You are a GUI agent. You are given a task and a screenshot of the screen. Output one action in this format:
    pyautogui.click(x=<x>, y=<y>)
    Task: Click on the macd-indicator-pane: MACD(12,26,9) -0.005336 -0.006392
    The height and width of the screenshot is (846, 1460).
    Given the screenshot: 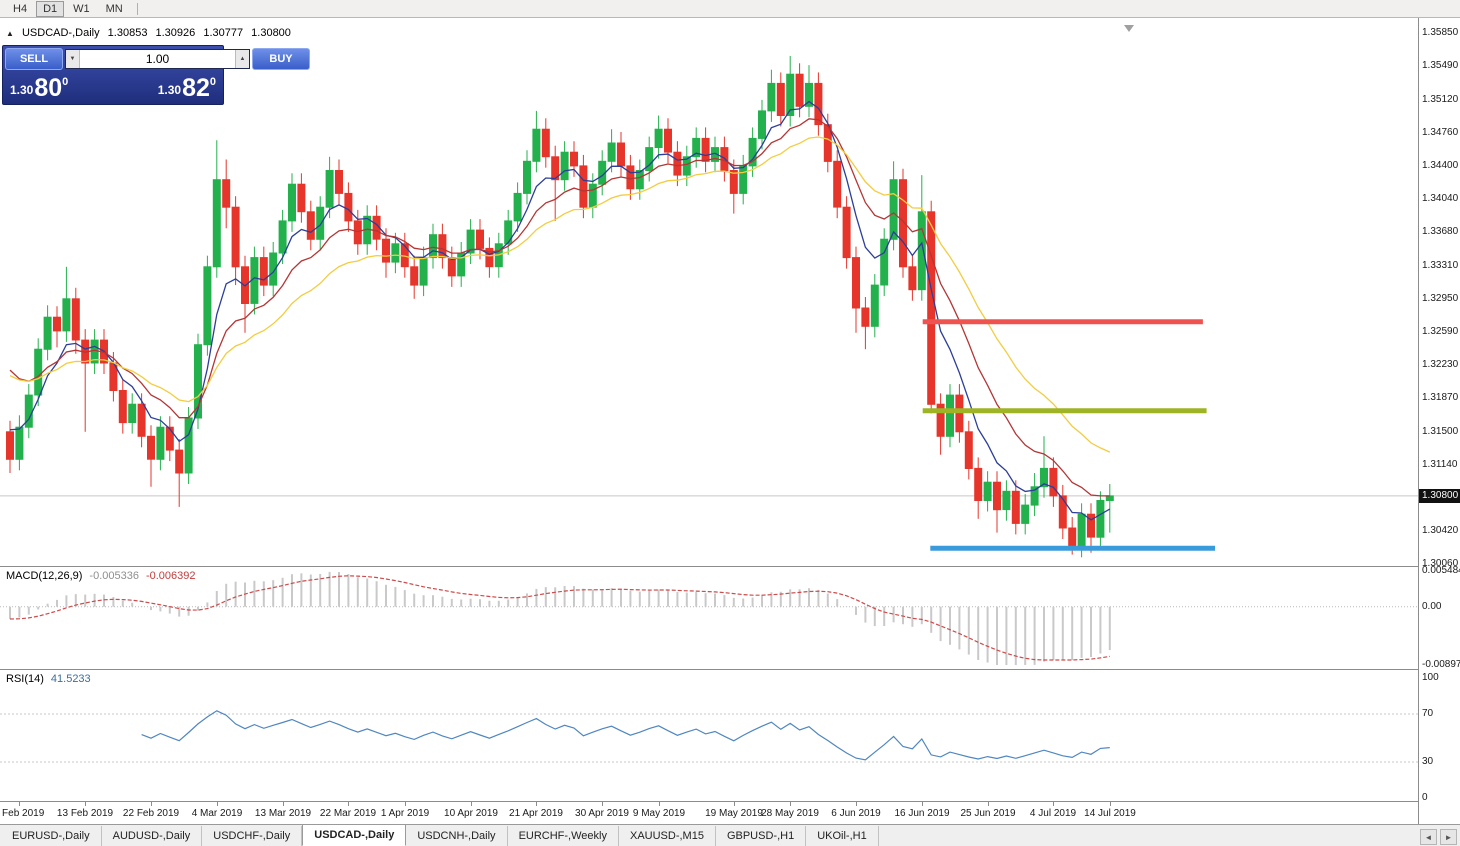 What is the action you would take?
    pyautogui.click(x=709, y=618)
    